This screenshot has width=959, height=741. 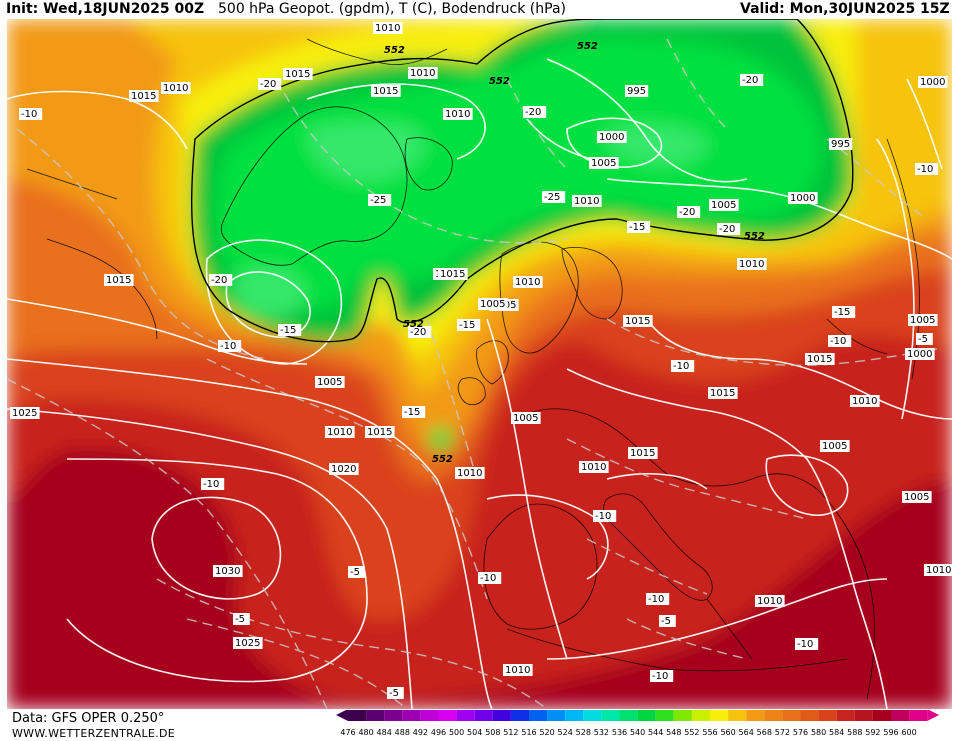 I want to click on legend-tick: 576, so click(x=800, y=732).